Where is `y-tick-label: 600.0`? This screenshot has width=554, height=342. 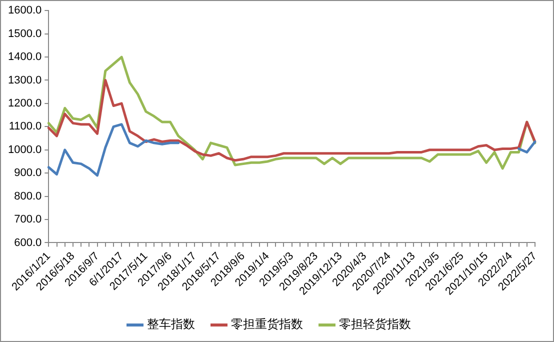 y-tick-label: 600.0 is located at coordinates (28, 242).